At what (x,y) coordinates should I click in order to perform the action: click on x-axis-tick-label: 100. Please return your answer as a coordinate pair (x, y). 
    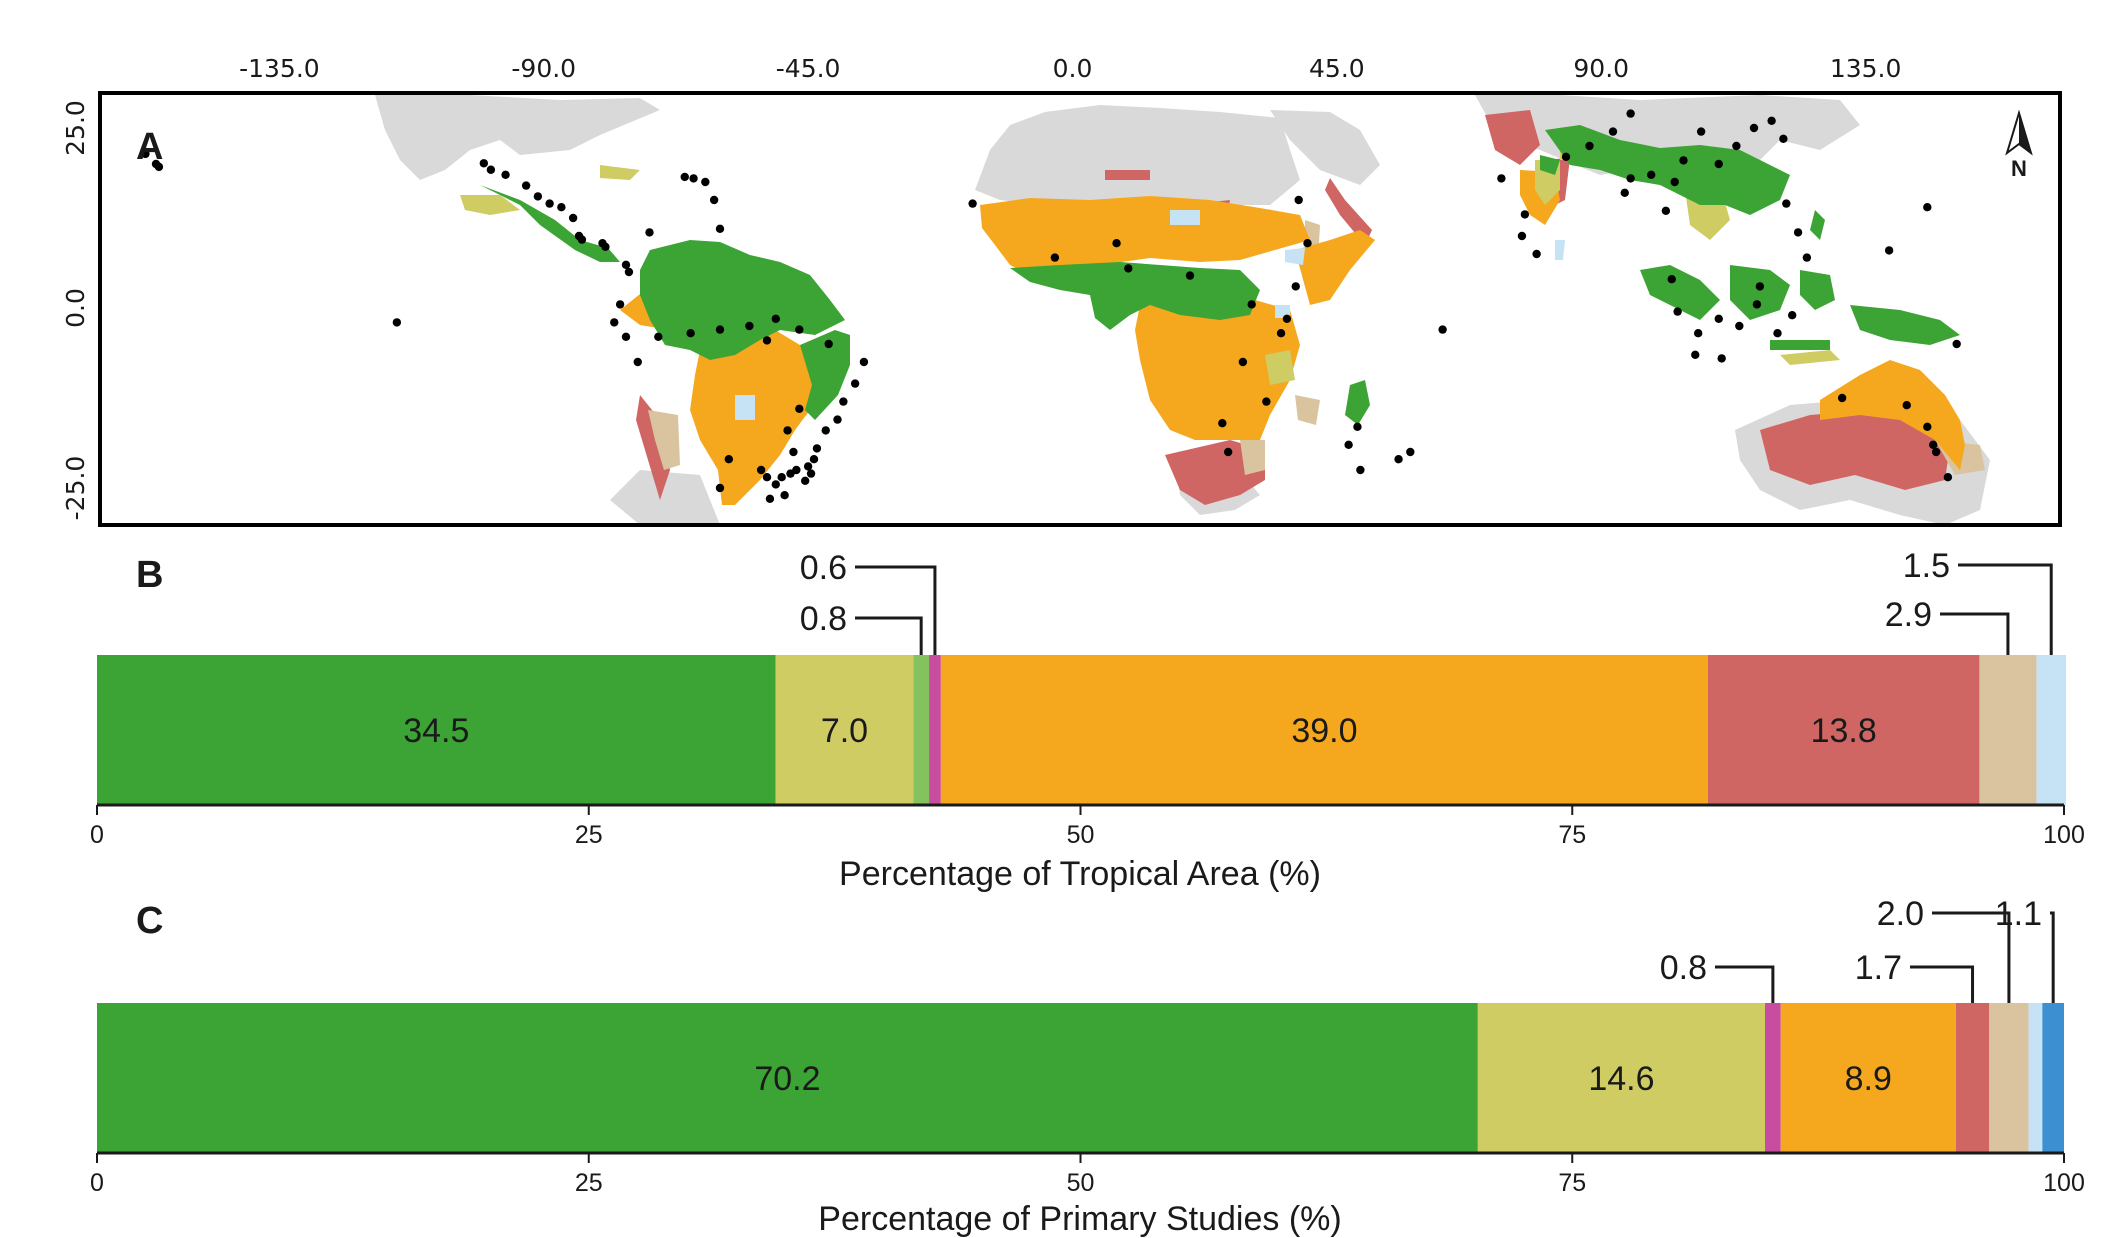
    Looking at the image, I should click on (2064, 835).